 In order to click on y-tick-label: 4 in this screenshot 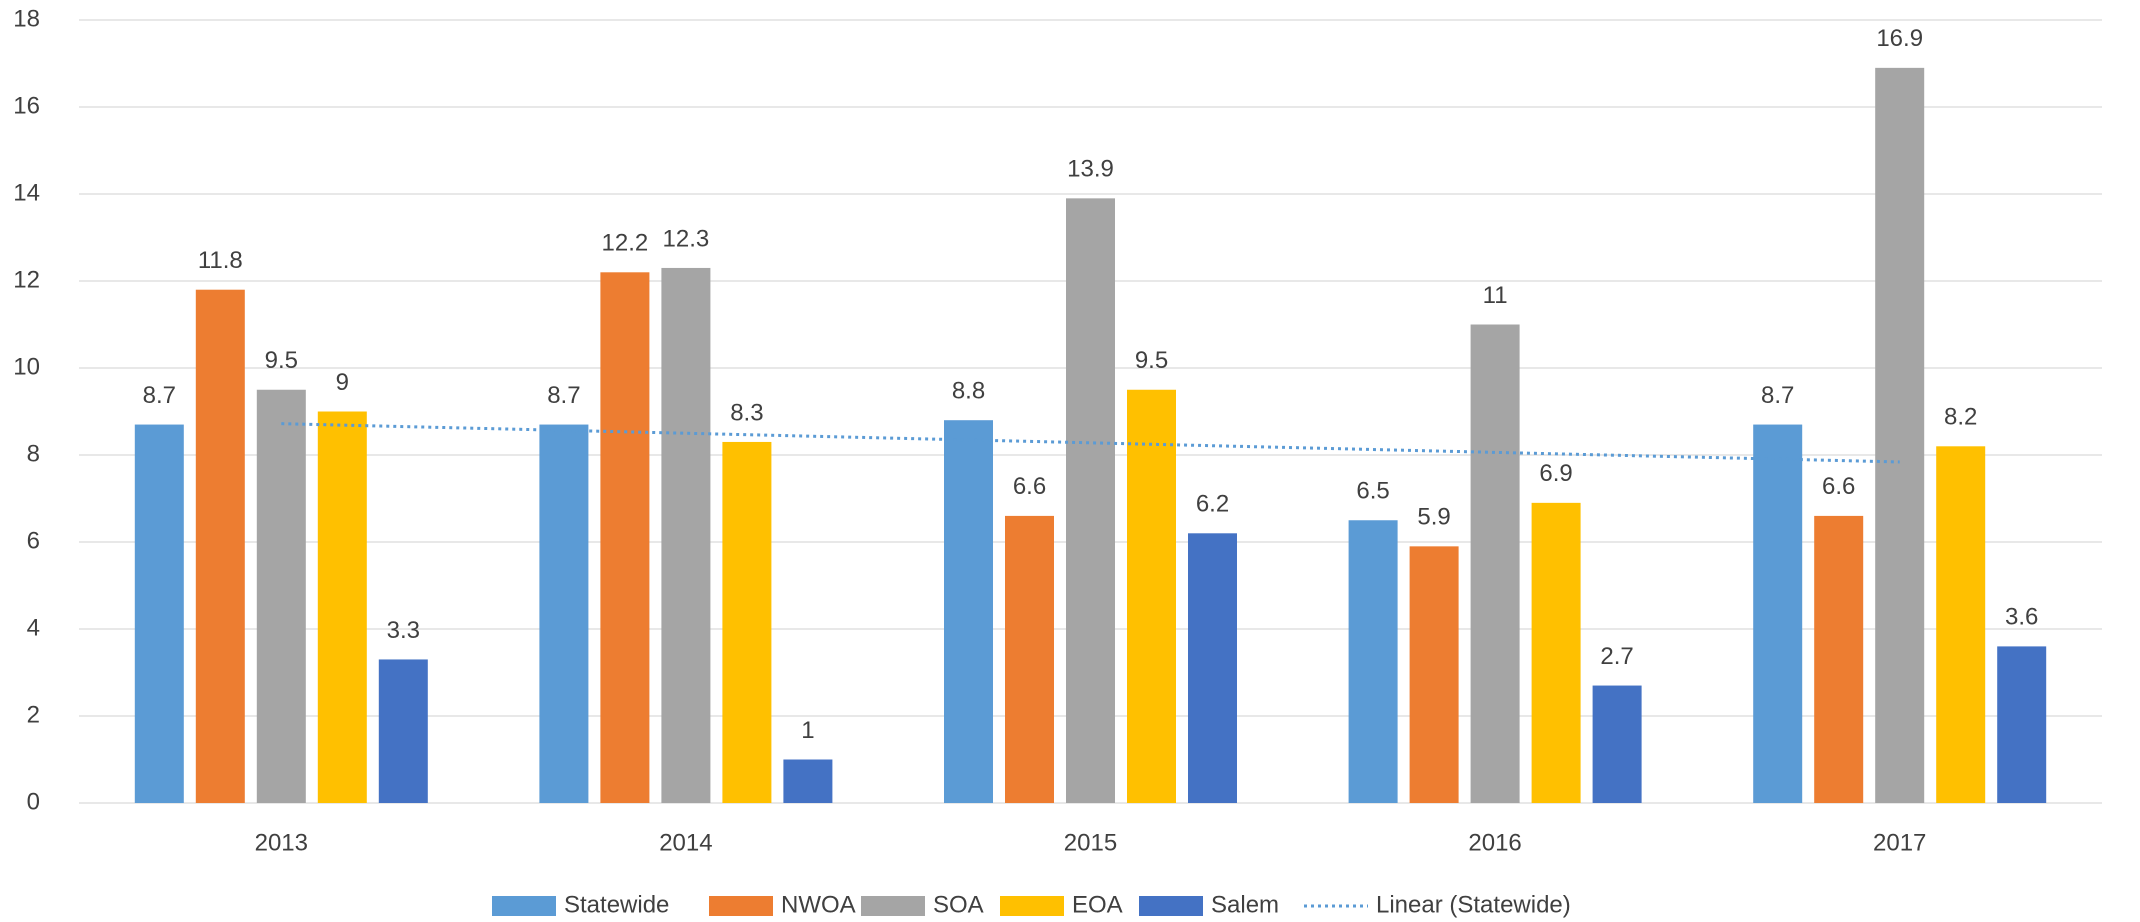, I will do `click(33, 627)`.